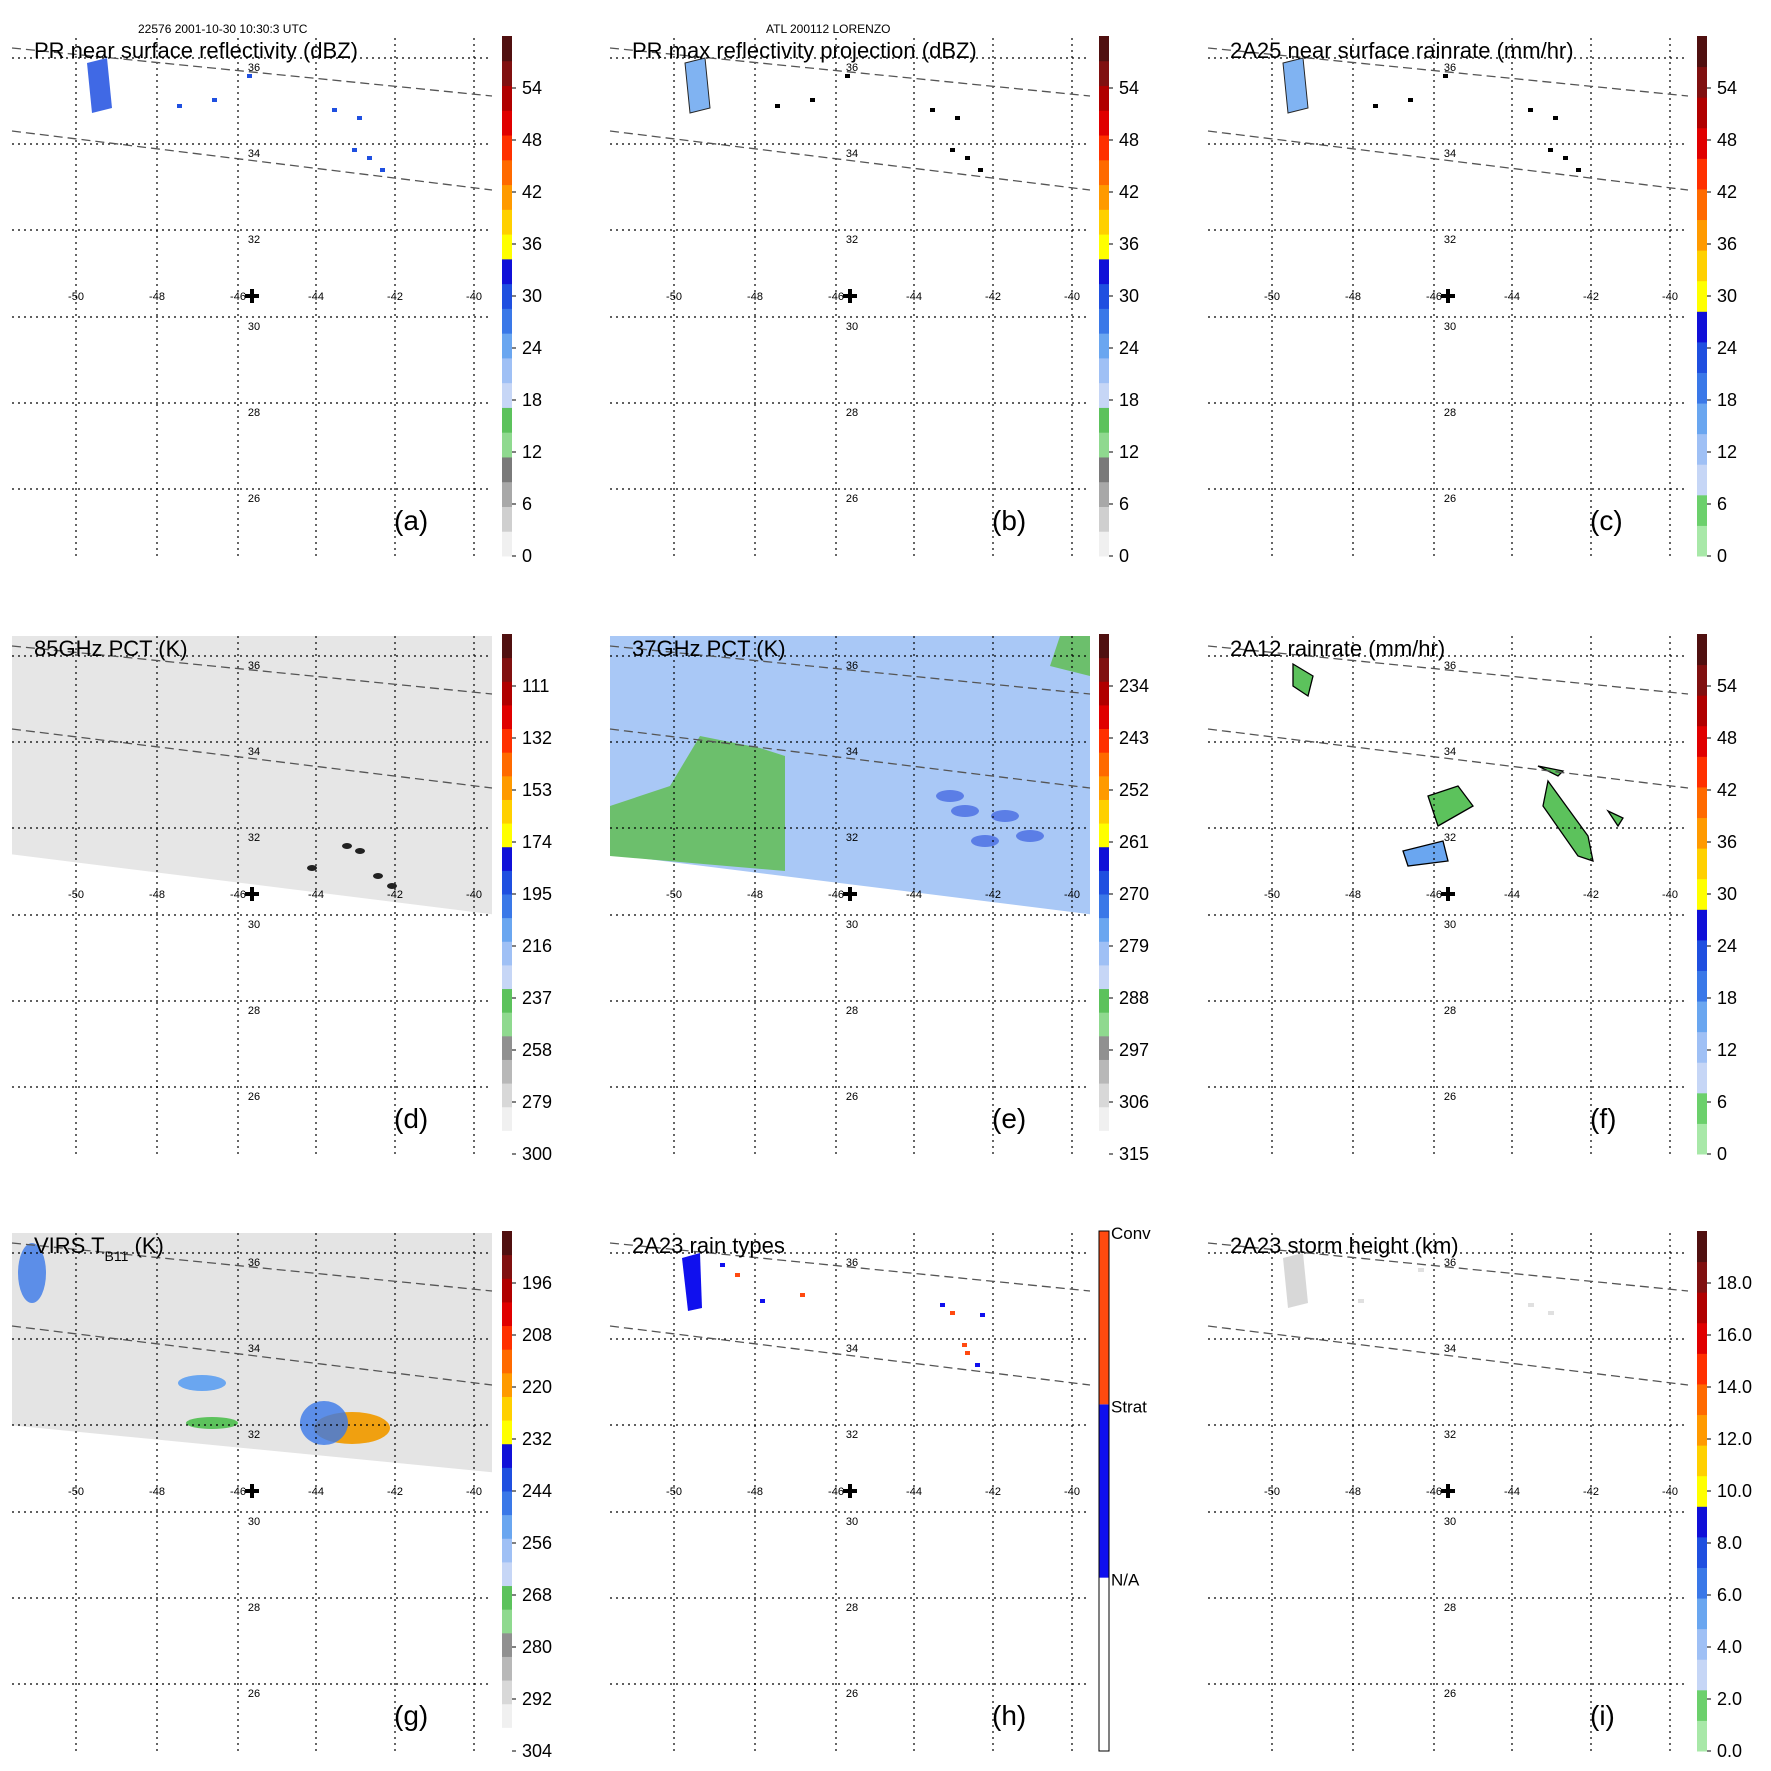 Image resolution: width=1771 pixels, height=1771 pixels. I want to click on colorbar-tick-label: 216, so click(537, 946).